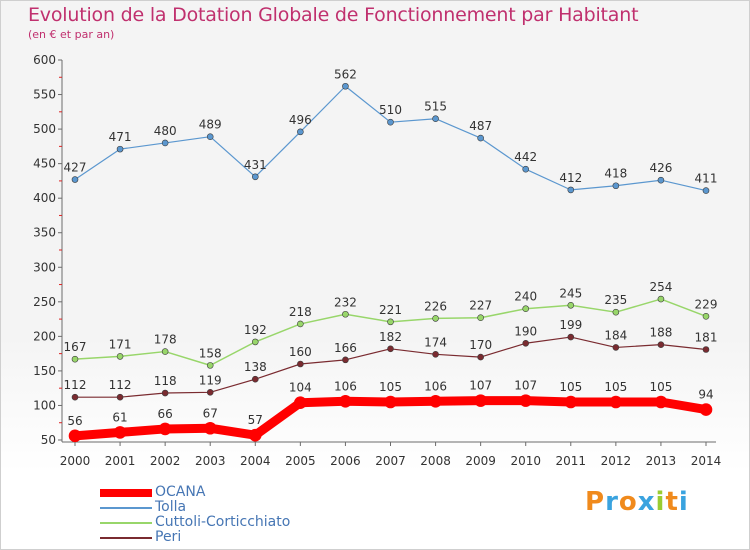 The width and height of the screenshot is (750, 550). Describe the element at coordinates (223, 522) in the screenshot. I see `legend-label-cuttoli-corticchiato: Cuttoli-Corticchiato` at that location.